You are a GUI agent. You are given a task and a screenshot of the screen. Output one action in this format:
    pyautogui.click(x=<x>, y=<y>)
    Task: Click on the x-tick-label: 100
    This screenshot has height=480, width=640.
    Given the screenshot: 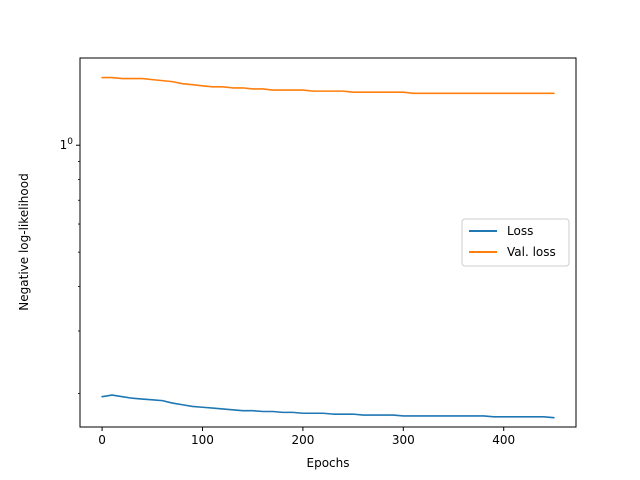 What is the action you would take?
    pyautogui.click(x=202, y=440)
    